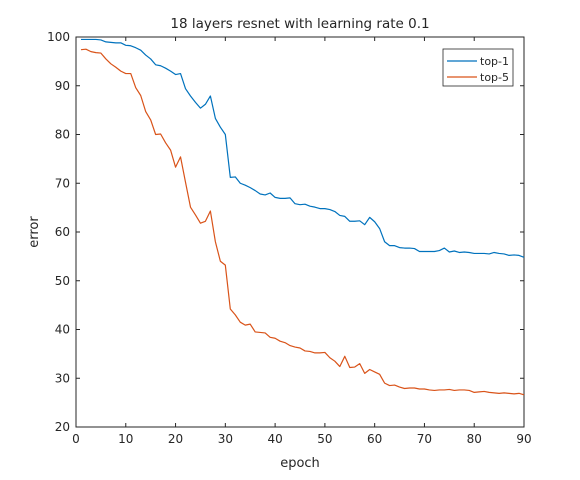  Describe the element at coordinates (374, 439) in the screenshot. I see `x-tick-label: 60` at that location.